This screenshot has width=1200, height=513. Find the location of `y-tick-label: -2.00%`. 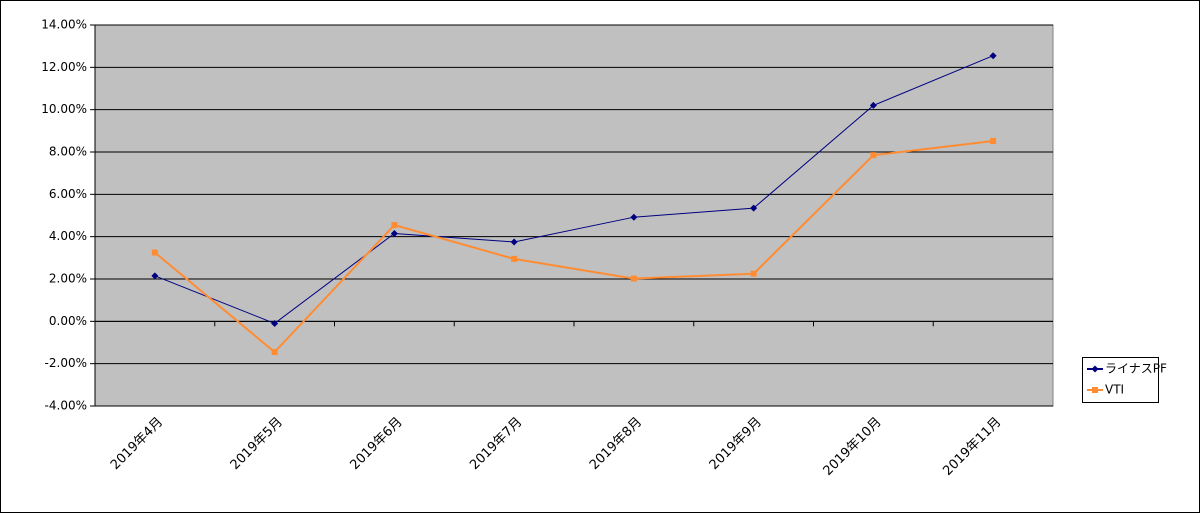

y-tick-label: -2.00% is located at coordinates (66, 363).